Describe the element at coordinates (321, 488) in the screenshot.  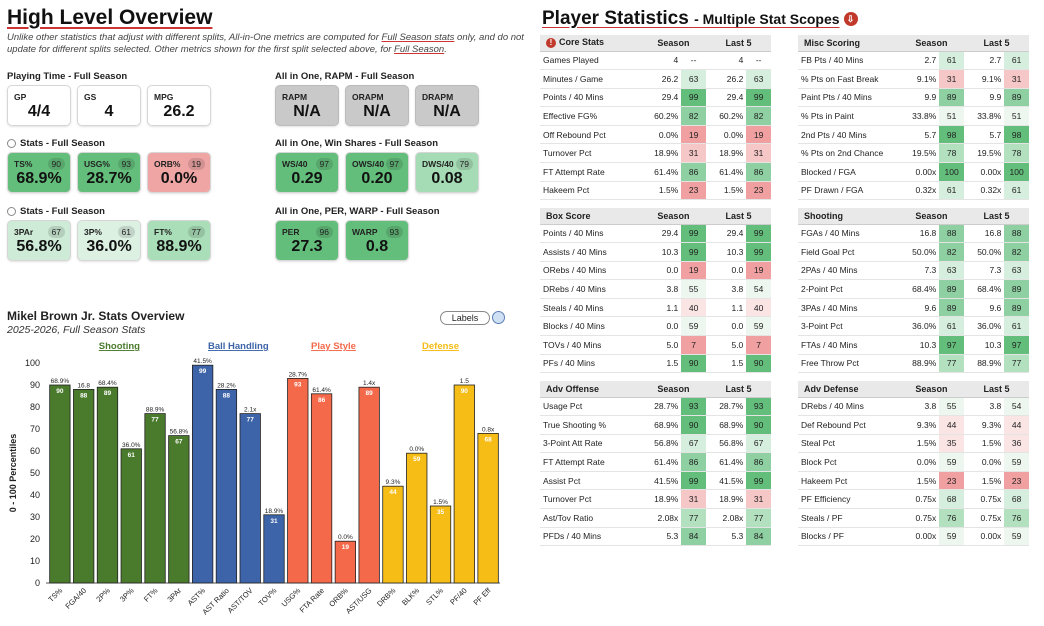
I see `bar-fta-rate` at that location.